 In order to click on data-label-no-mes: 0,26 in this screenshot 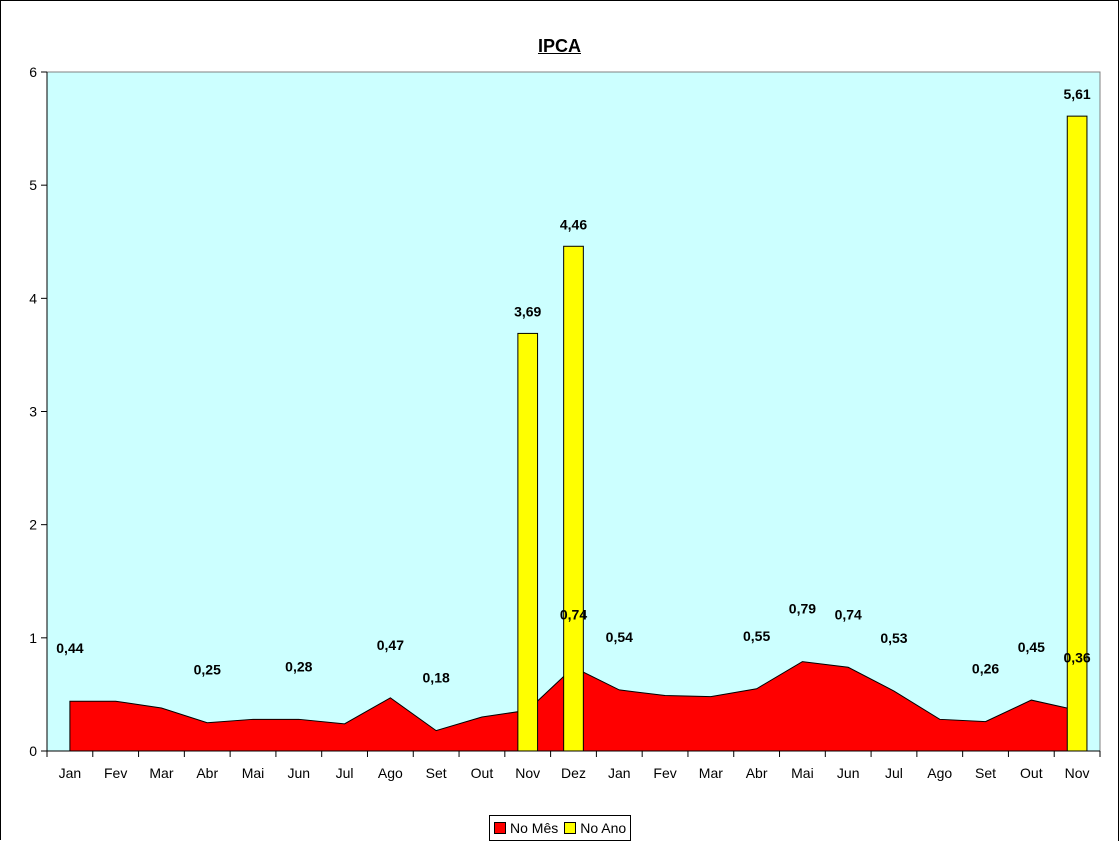, I will do `click(985, 669)`.